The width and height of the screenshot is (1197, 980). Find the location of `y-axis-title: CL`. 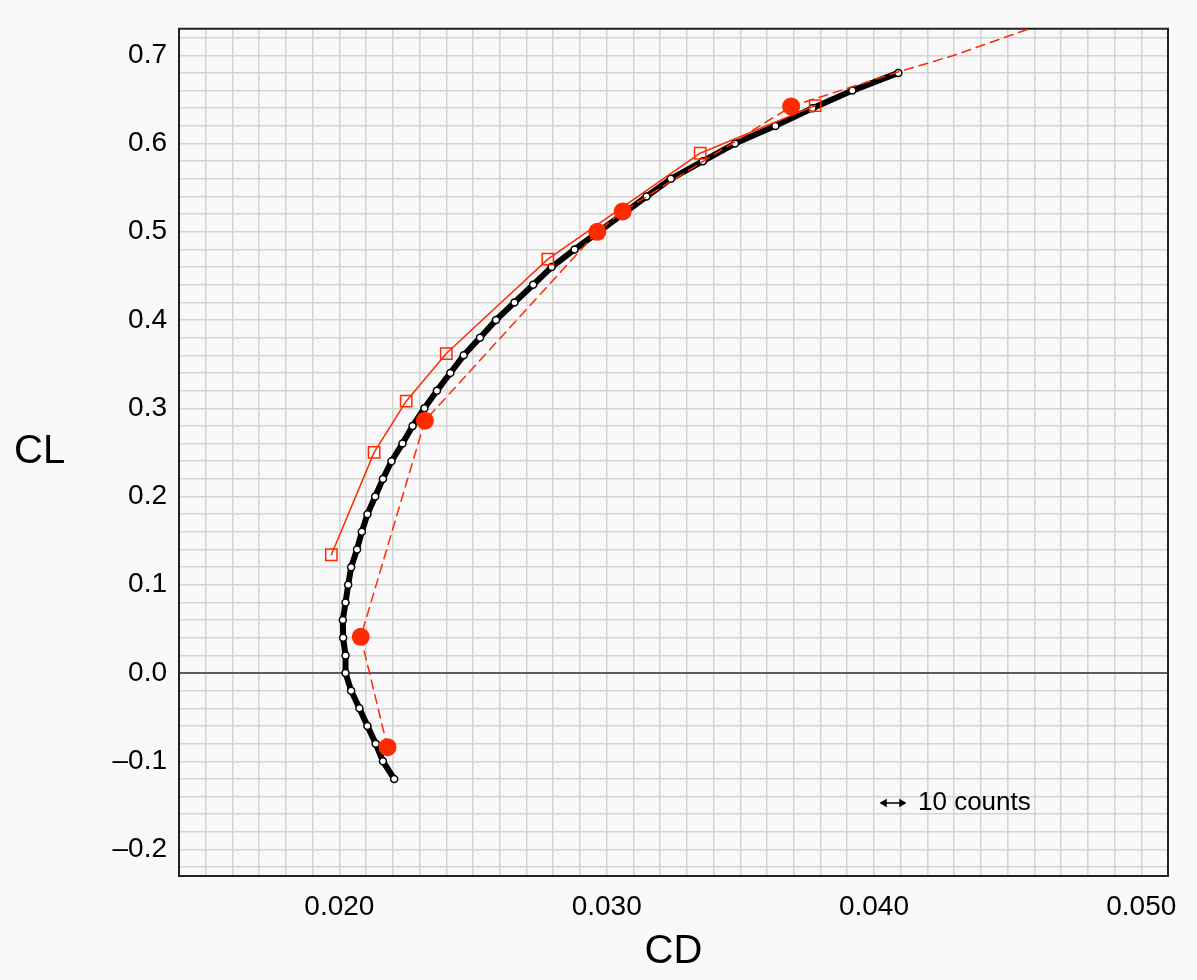

y-axis-title: CL is located at coordinates (40, 449).